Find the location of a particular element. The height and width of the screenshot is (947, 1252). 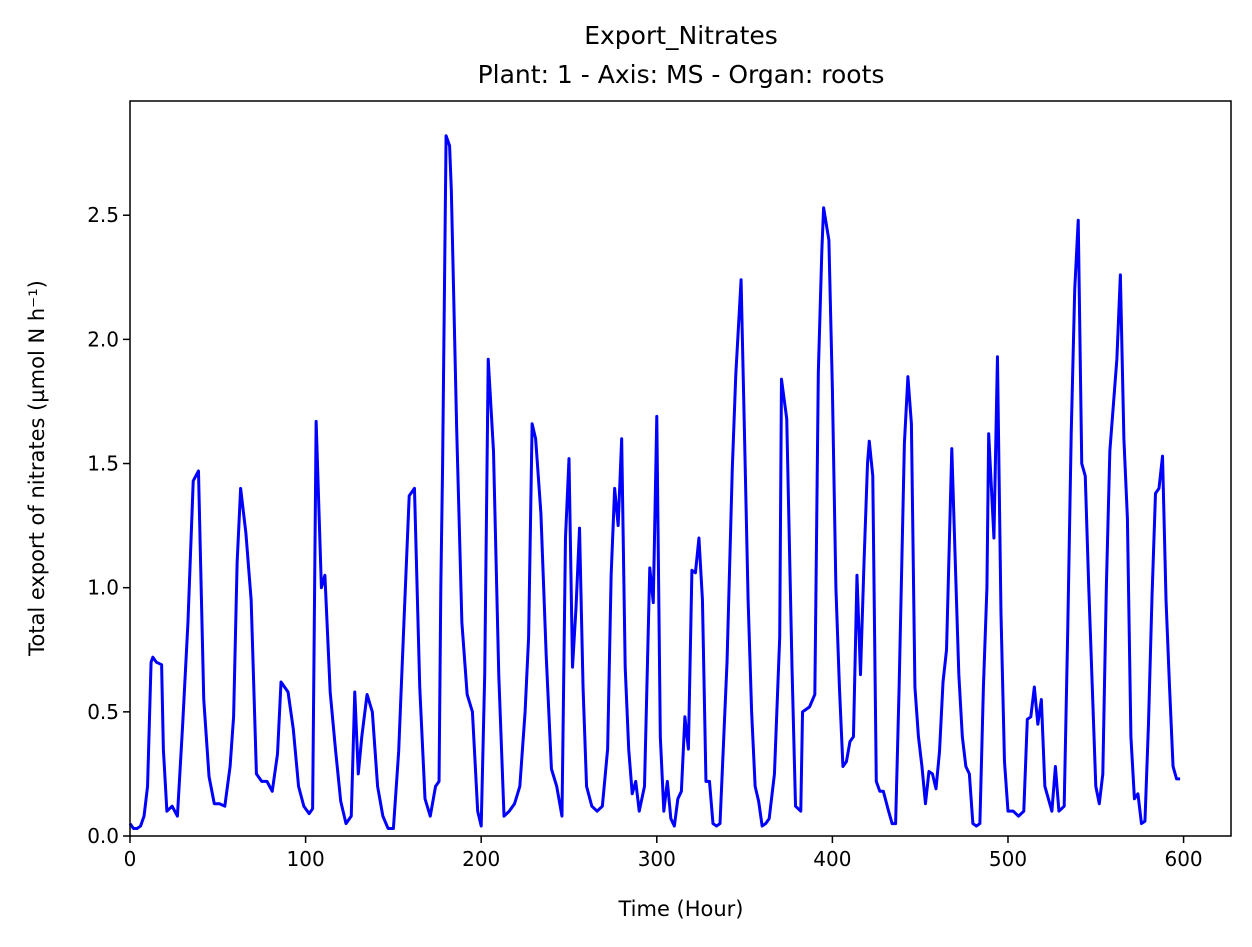

chart-title: Export_Nitrates is located at coordinates (681, 35).